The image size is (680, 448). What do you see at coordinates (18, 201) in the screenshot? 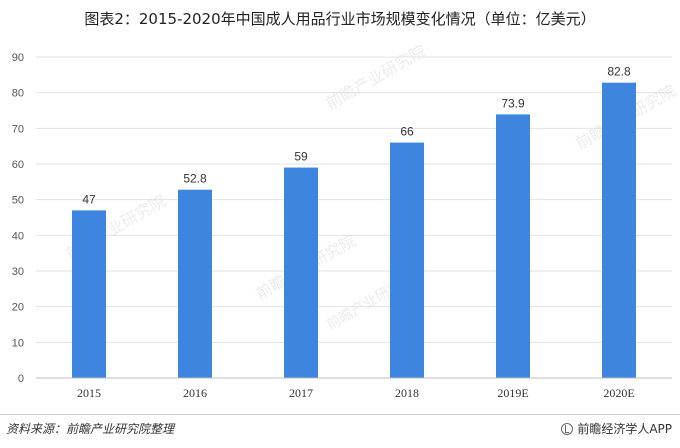
I see `y-tick-label: 50` at bounding box center [18, 201].